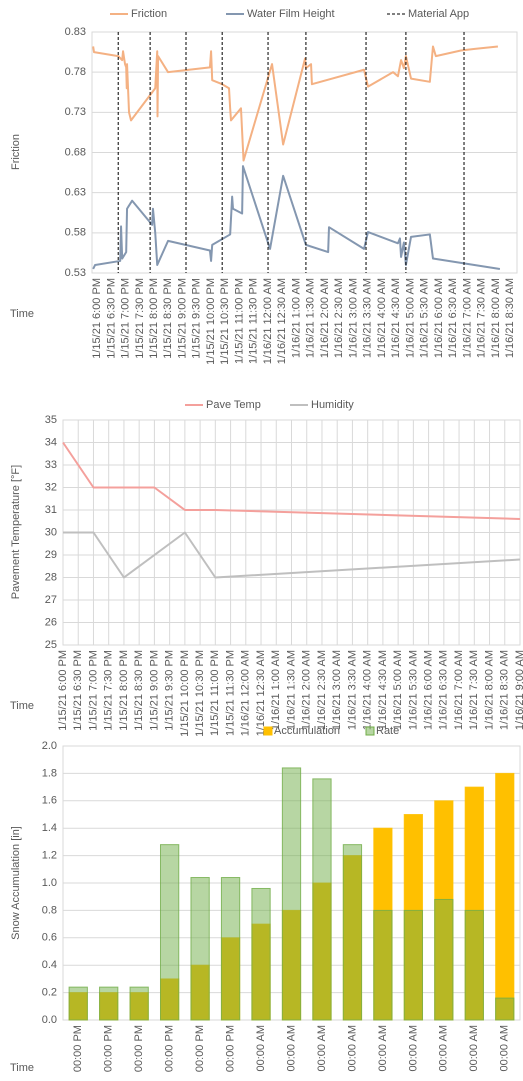 The height and width of the screenshot is (1081, 523). Describe the element at coordinates (200, 693) in the screenshot. I see `x-tick-label: 1/15/21 10:30 PM` at that location.